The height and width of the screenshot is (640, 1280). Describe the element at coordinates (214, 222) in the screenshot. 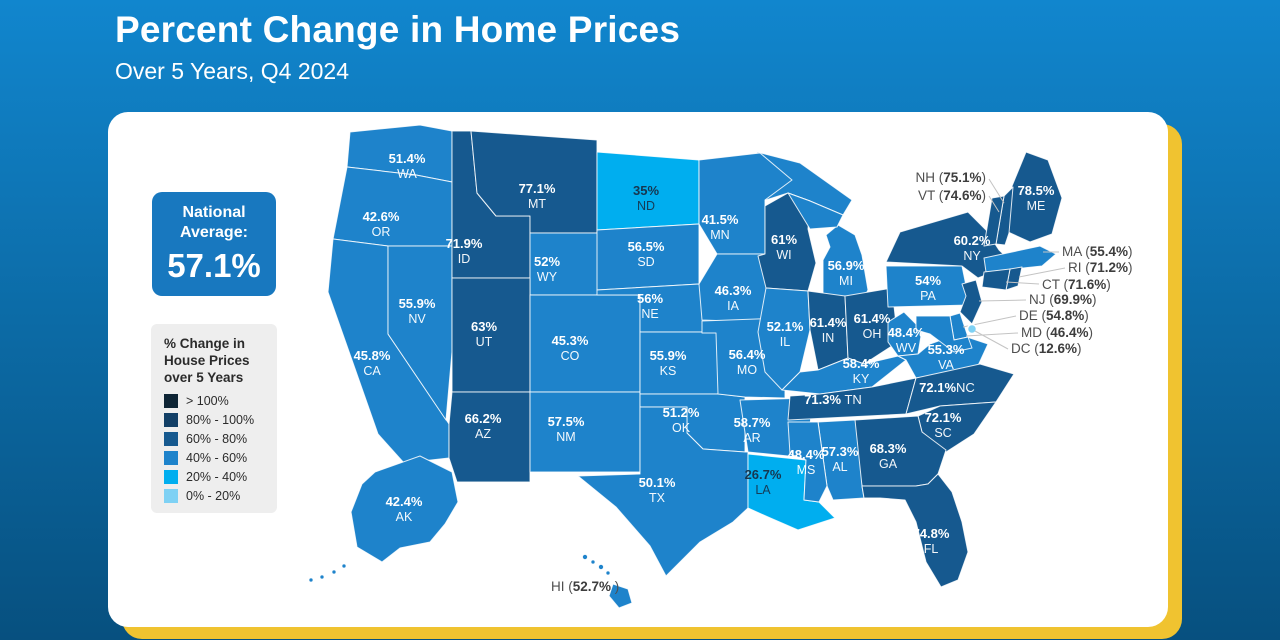

I see `national-average-label: National Average:` at that location.